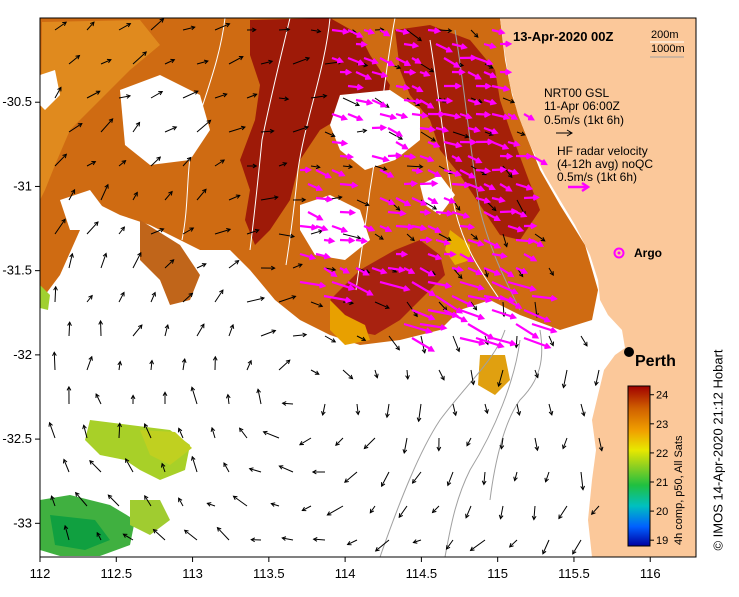 This screenshot has width=739, height=597. What do you see at coordinates (668, 49) in the screenshot?
I see `isobath-1000-label: 1000m` at bounding box center [668, 49].